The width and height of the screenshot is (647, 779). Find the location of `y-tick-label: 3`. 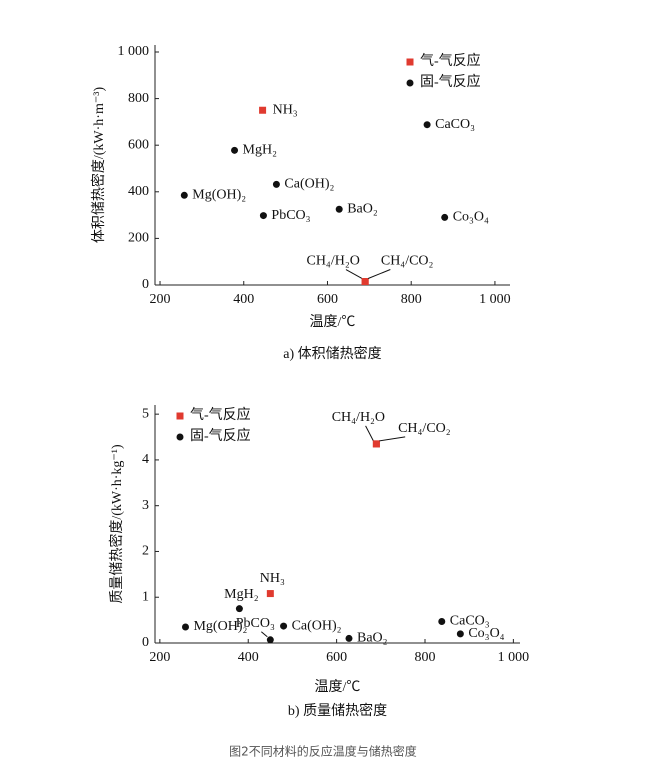

y-tick-label: 3 is located at coordinates (145, 505).